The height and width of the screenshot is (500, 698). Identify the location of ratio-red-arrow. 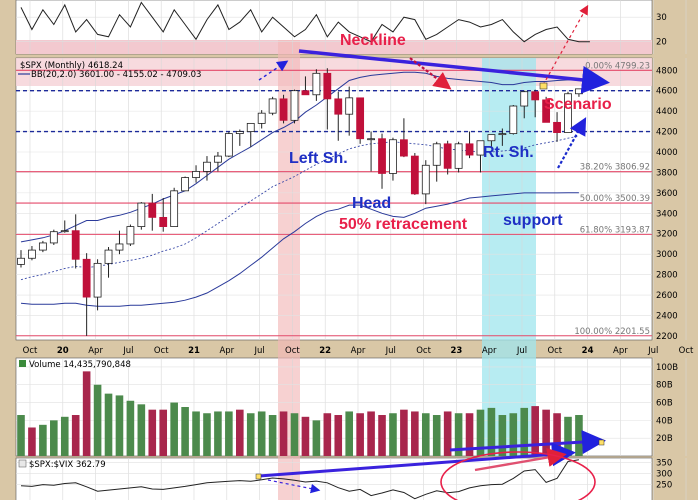
(520, 459).